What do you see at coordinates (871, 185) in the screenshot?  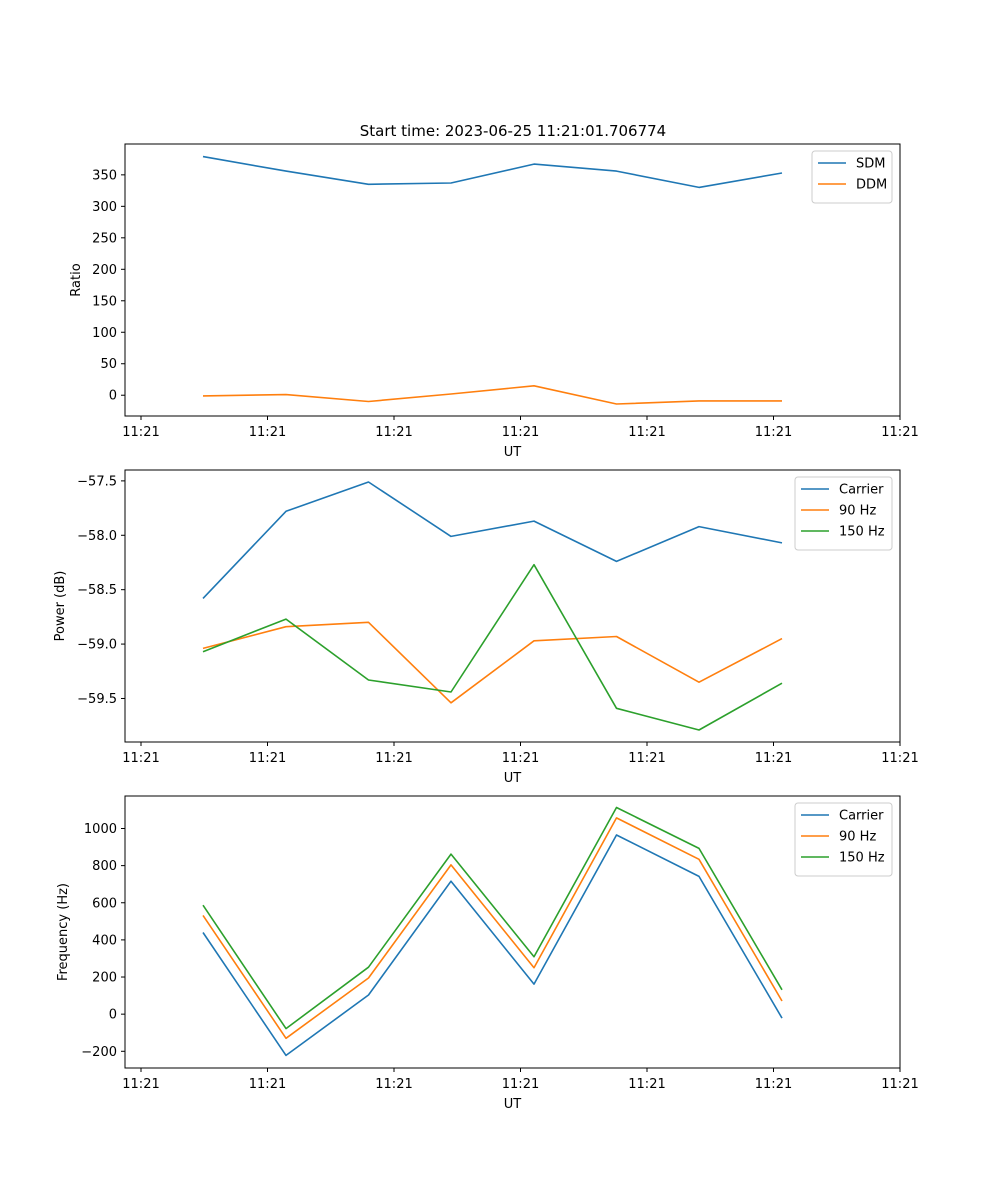 I see `legend-label: DDM` at bounding box center [871, 185].